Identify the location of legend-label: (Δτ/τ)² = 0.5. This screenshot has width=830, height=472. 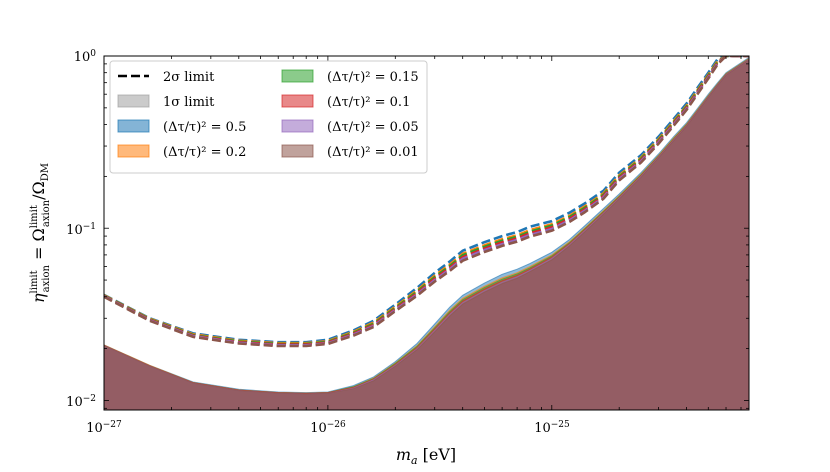
(204, 127).